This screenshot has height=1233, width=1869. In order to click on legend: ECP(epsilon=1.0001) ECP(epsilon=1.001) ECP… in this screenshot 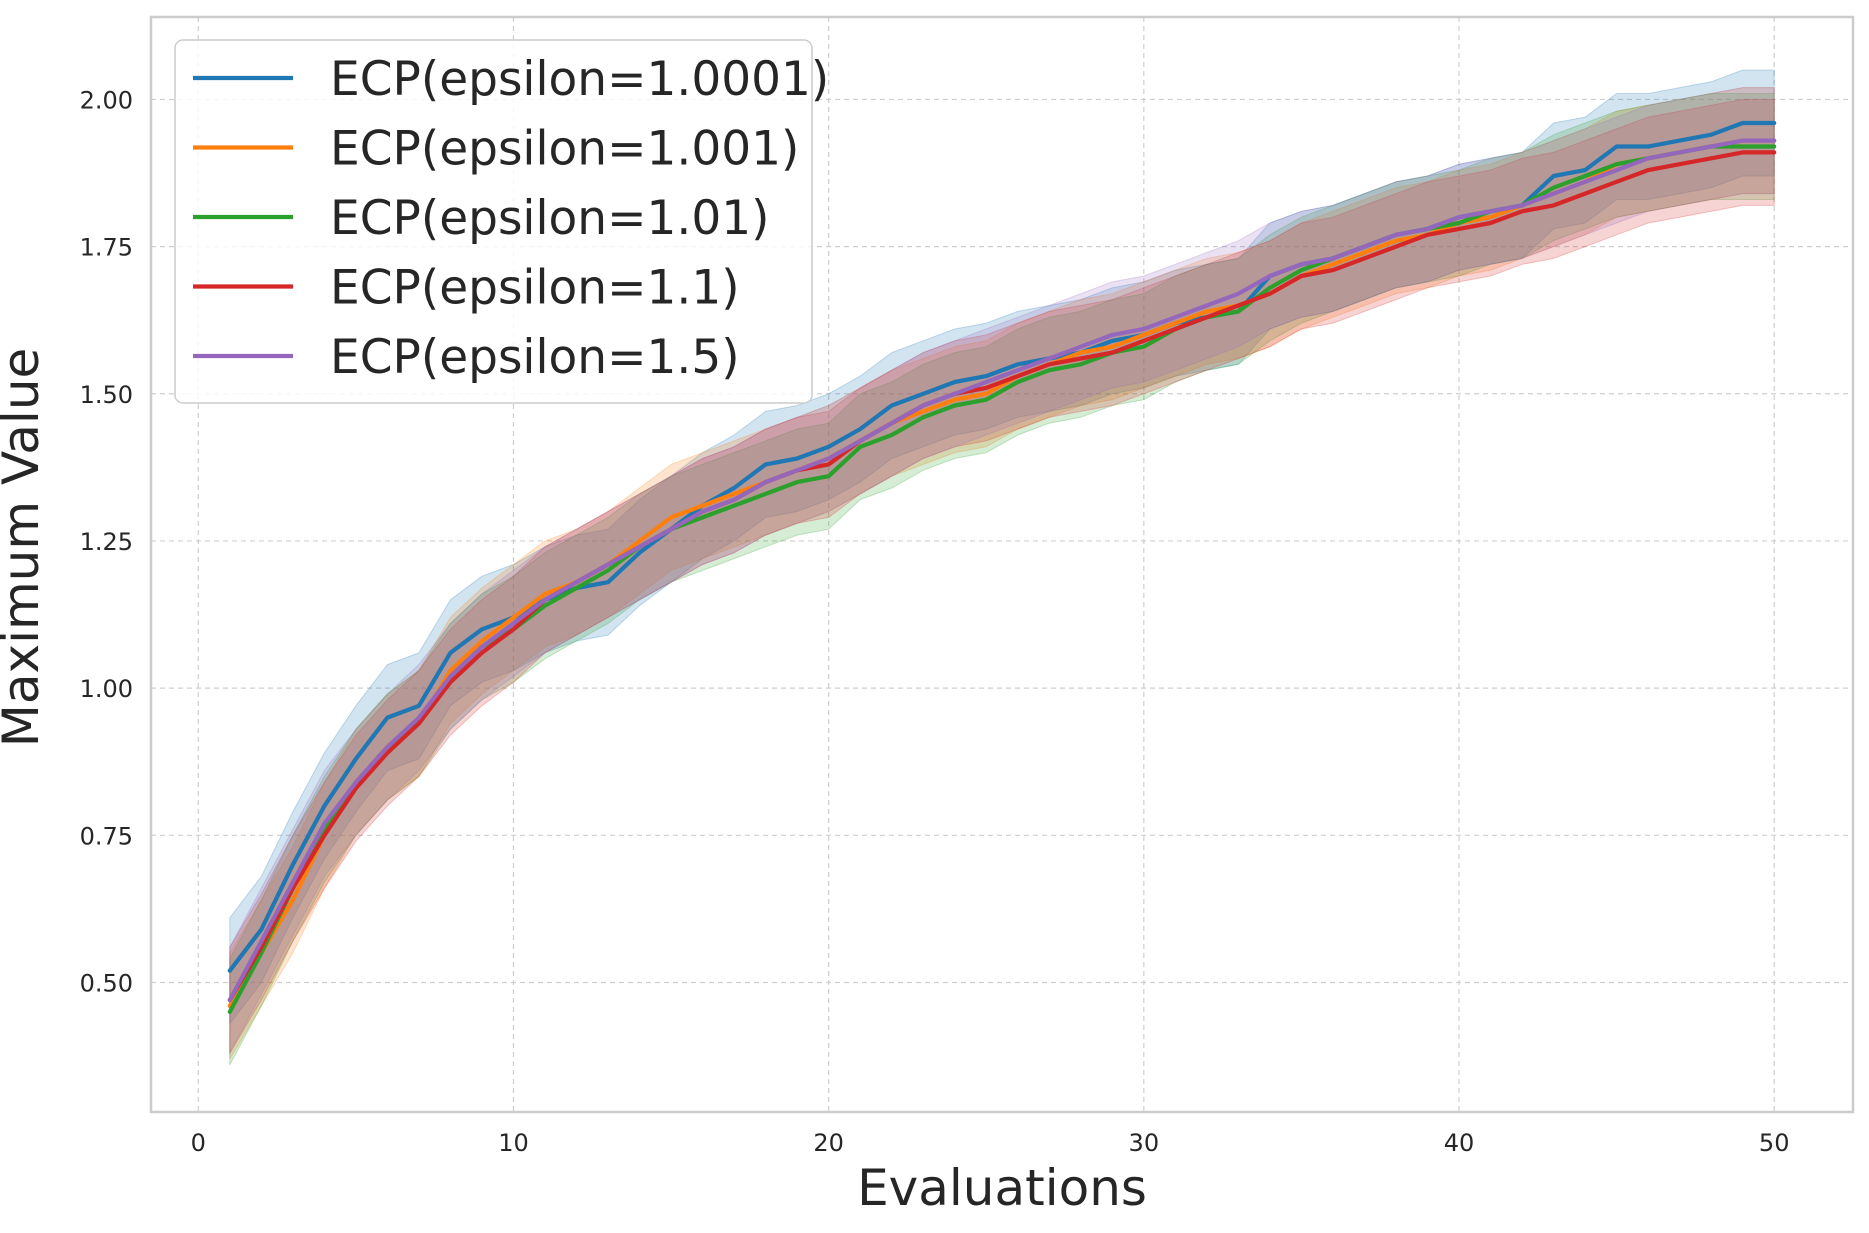, I will do `click(501, 221)`.